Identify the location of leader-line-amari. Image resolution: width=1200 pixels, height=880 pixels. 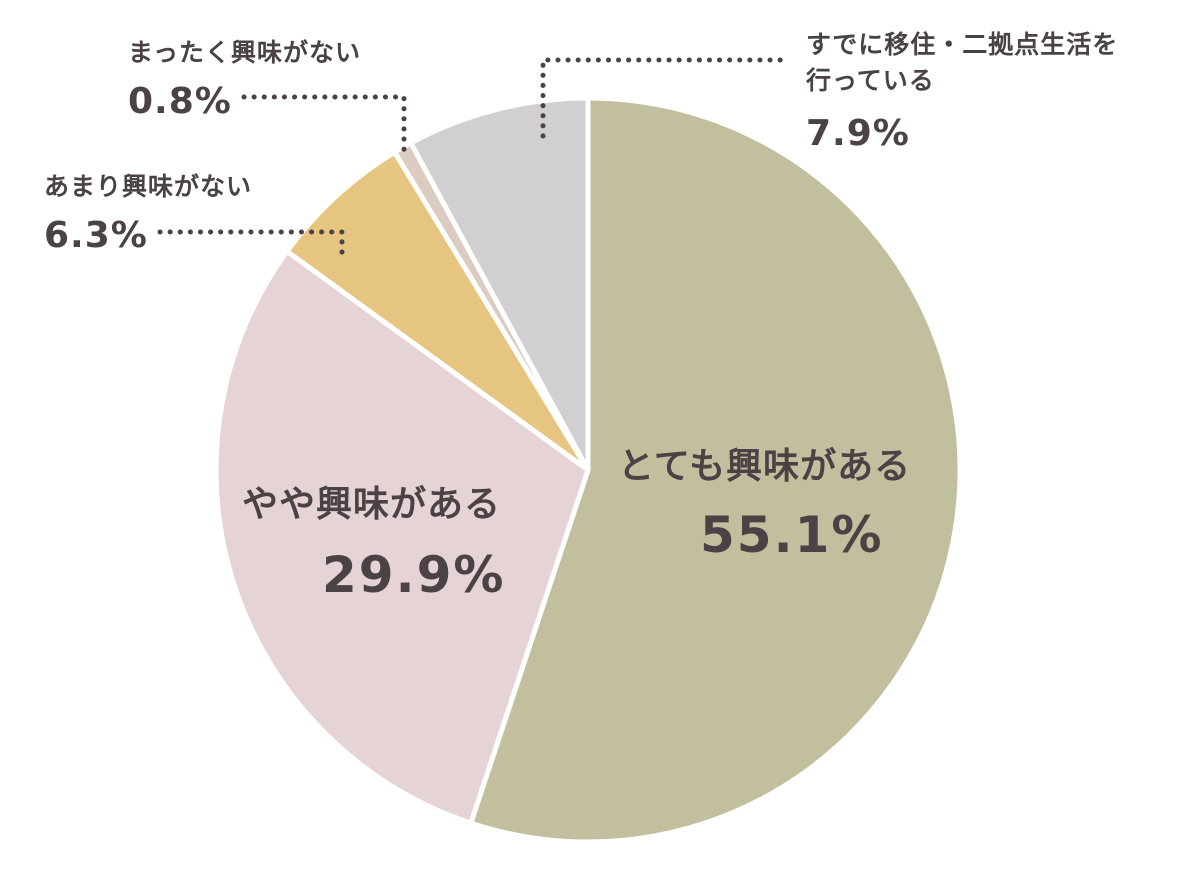
(251, 247).